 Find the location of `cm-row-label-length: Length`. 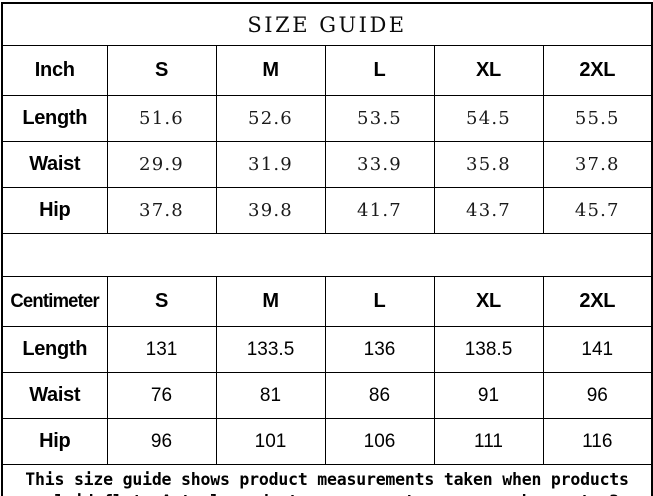

cm-row-label-length: Length is located at coordinates (54, 349).